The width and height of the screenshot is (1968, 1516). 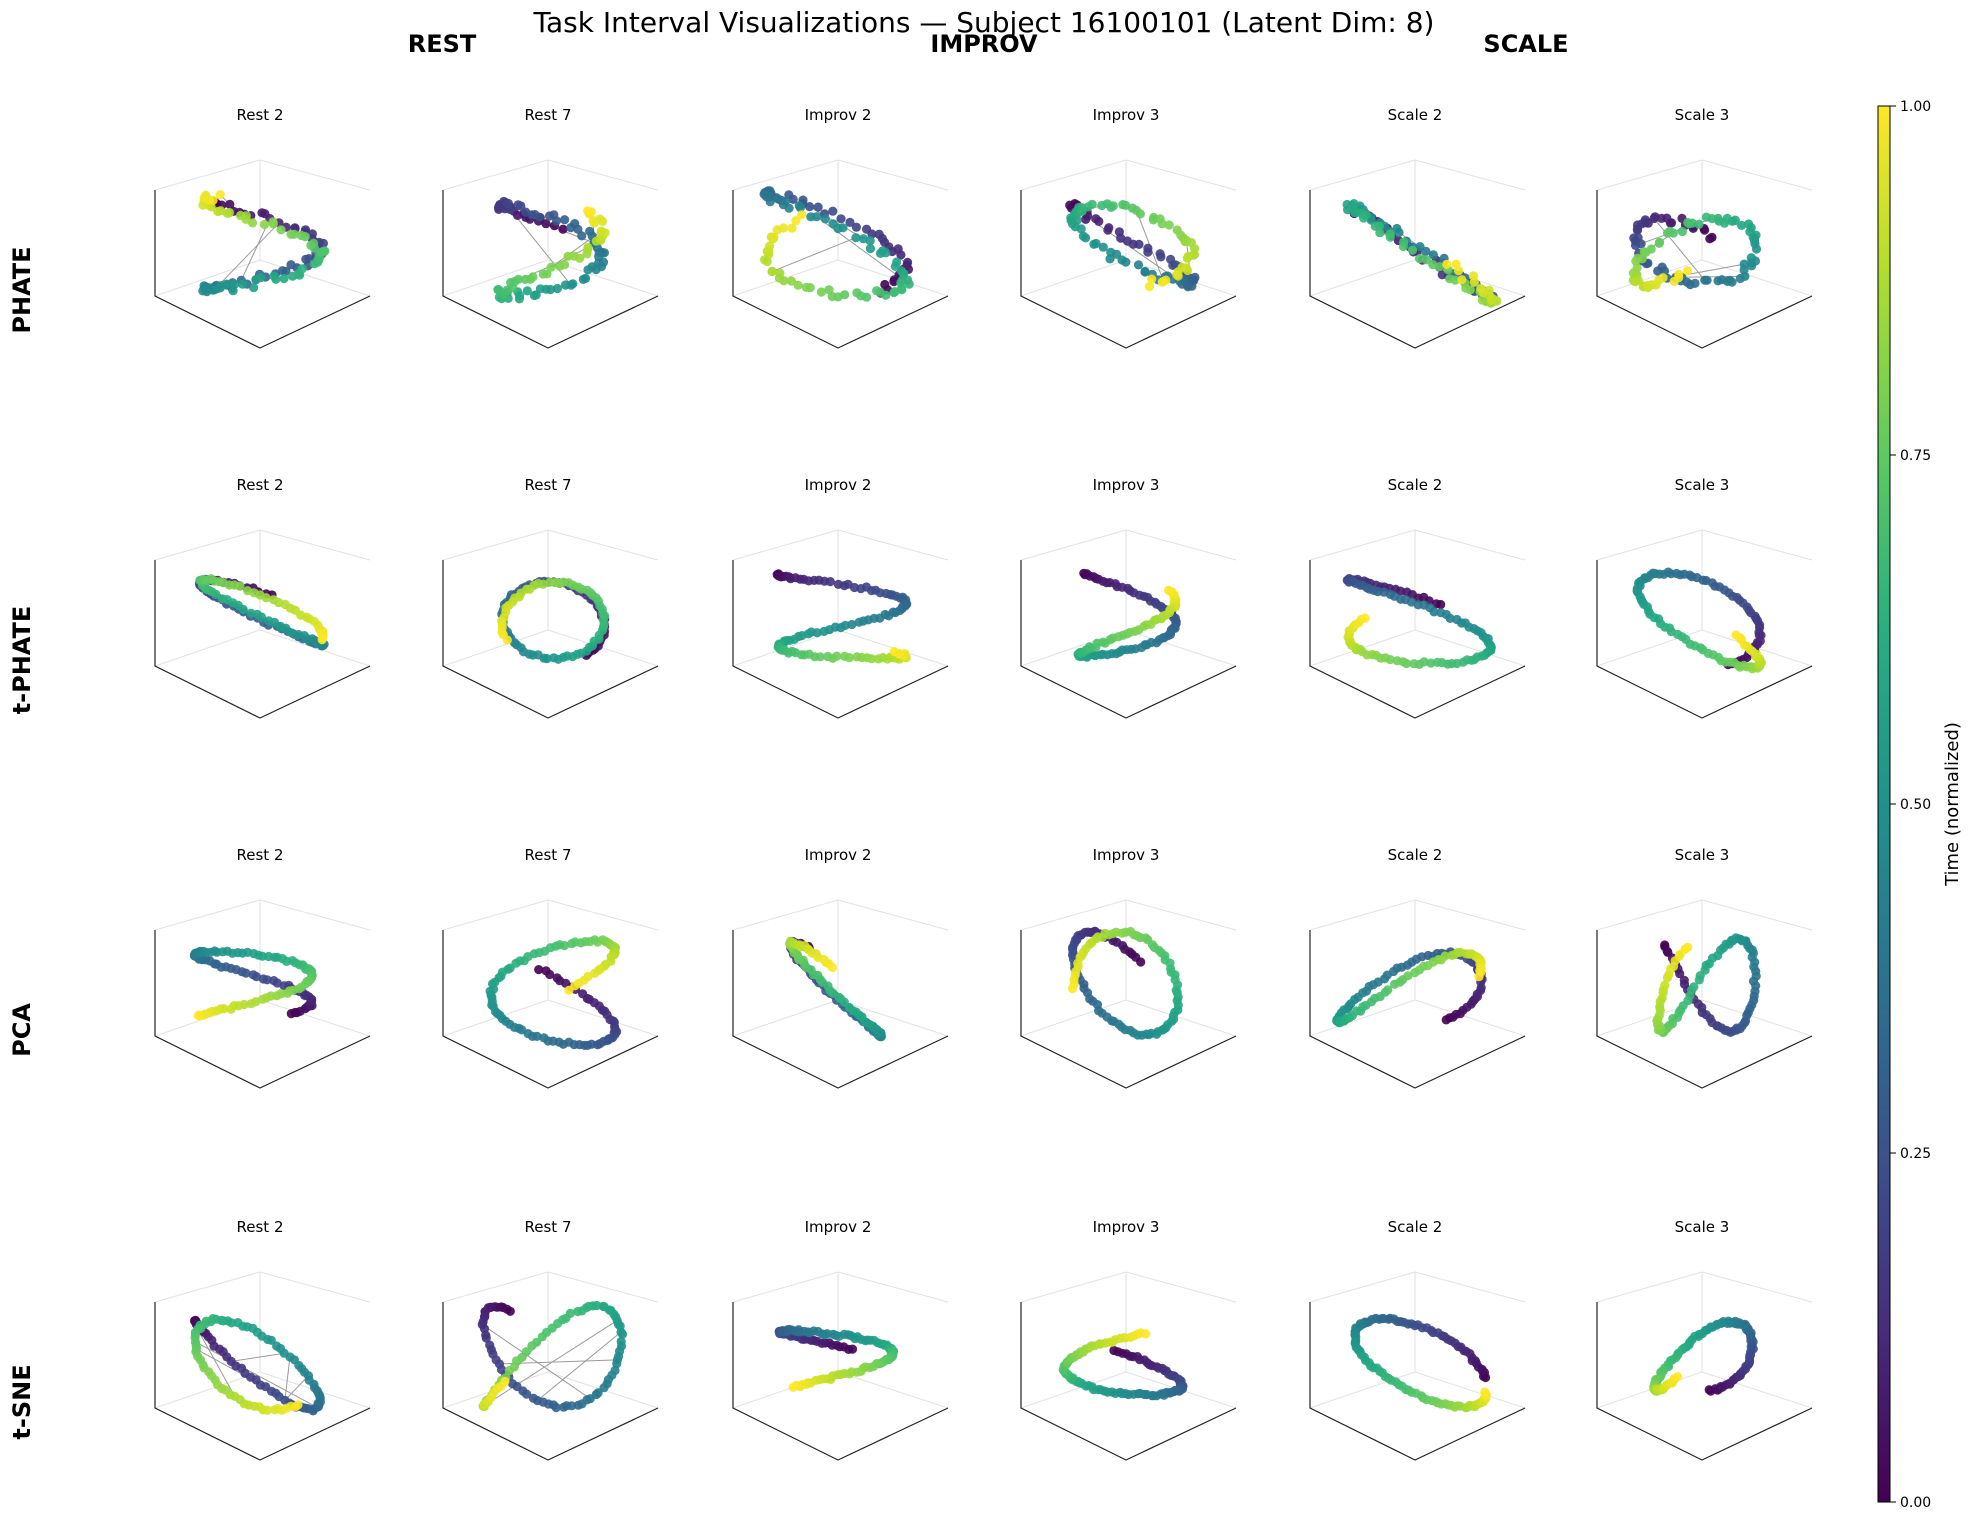 What do you see at coordinates (1952, 804) in the screenshot?
I see `colorbar-label: Time (normalized)` at bounding box center [1952, 804].